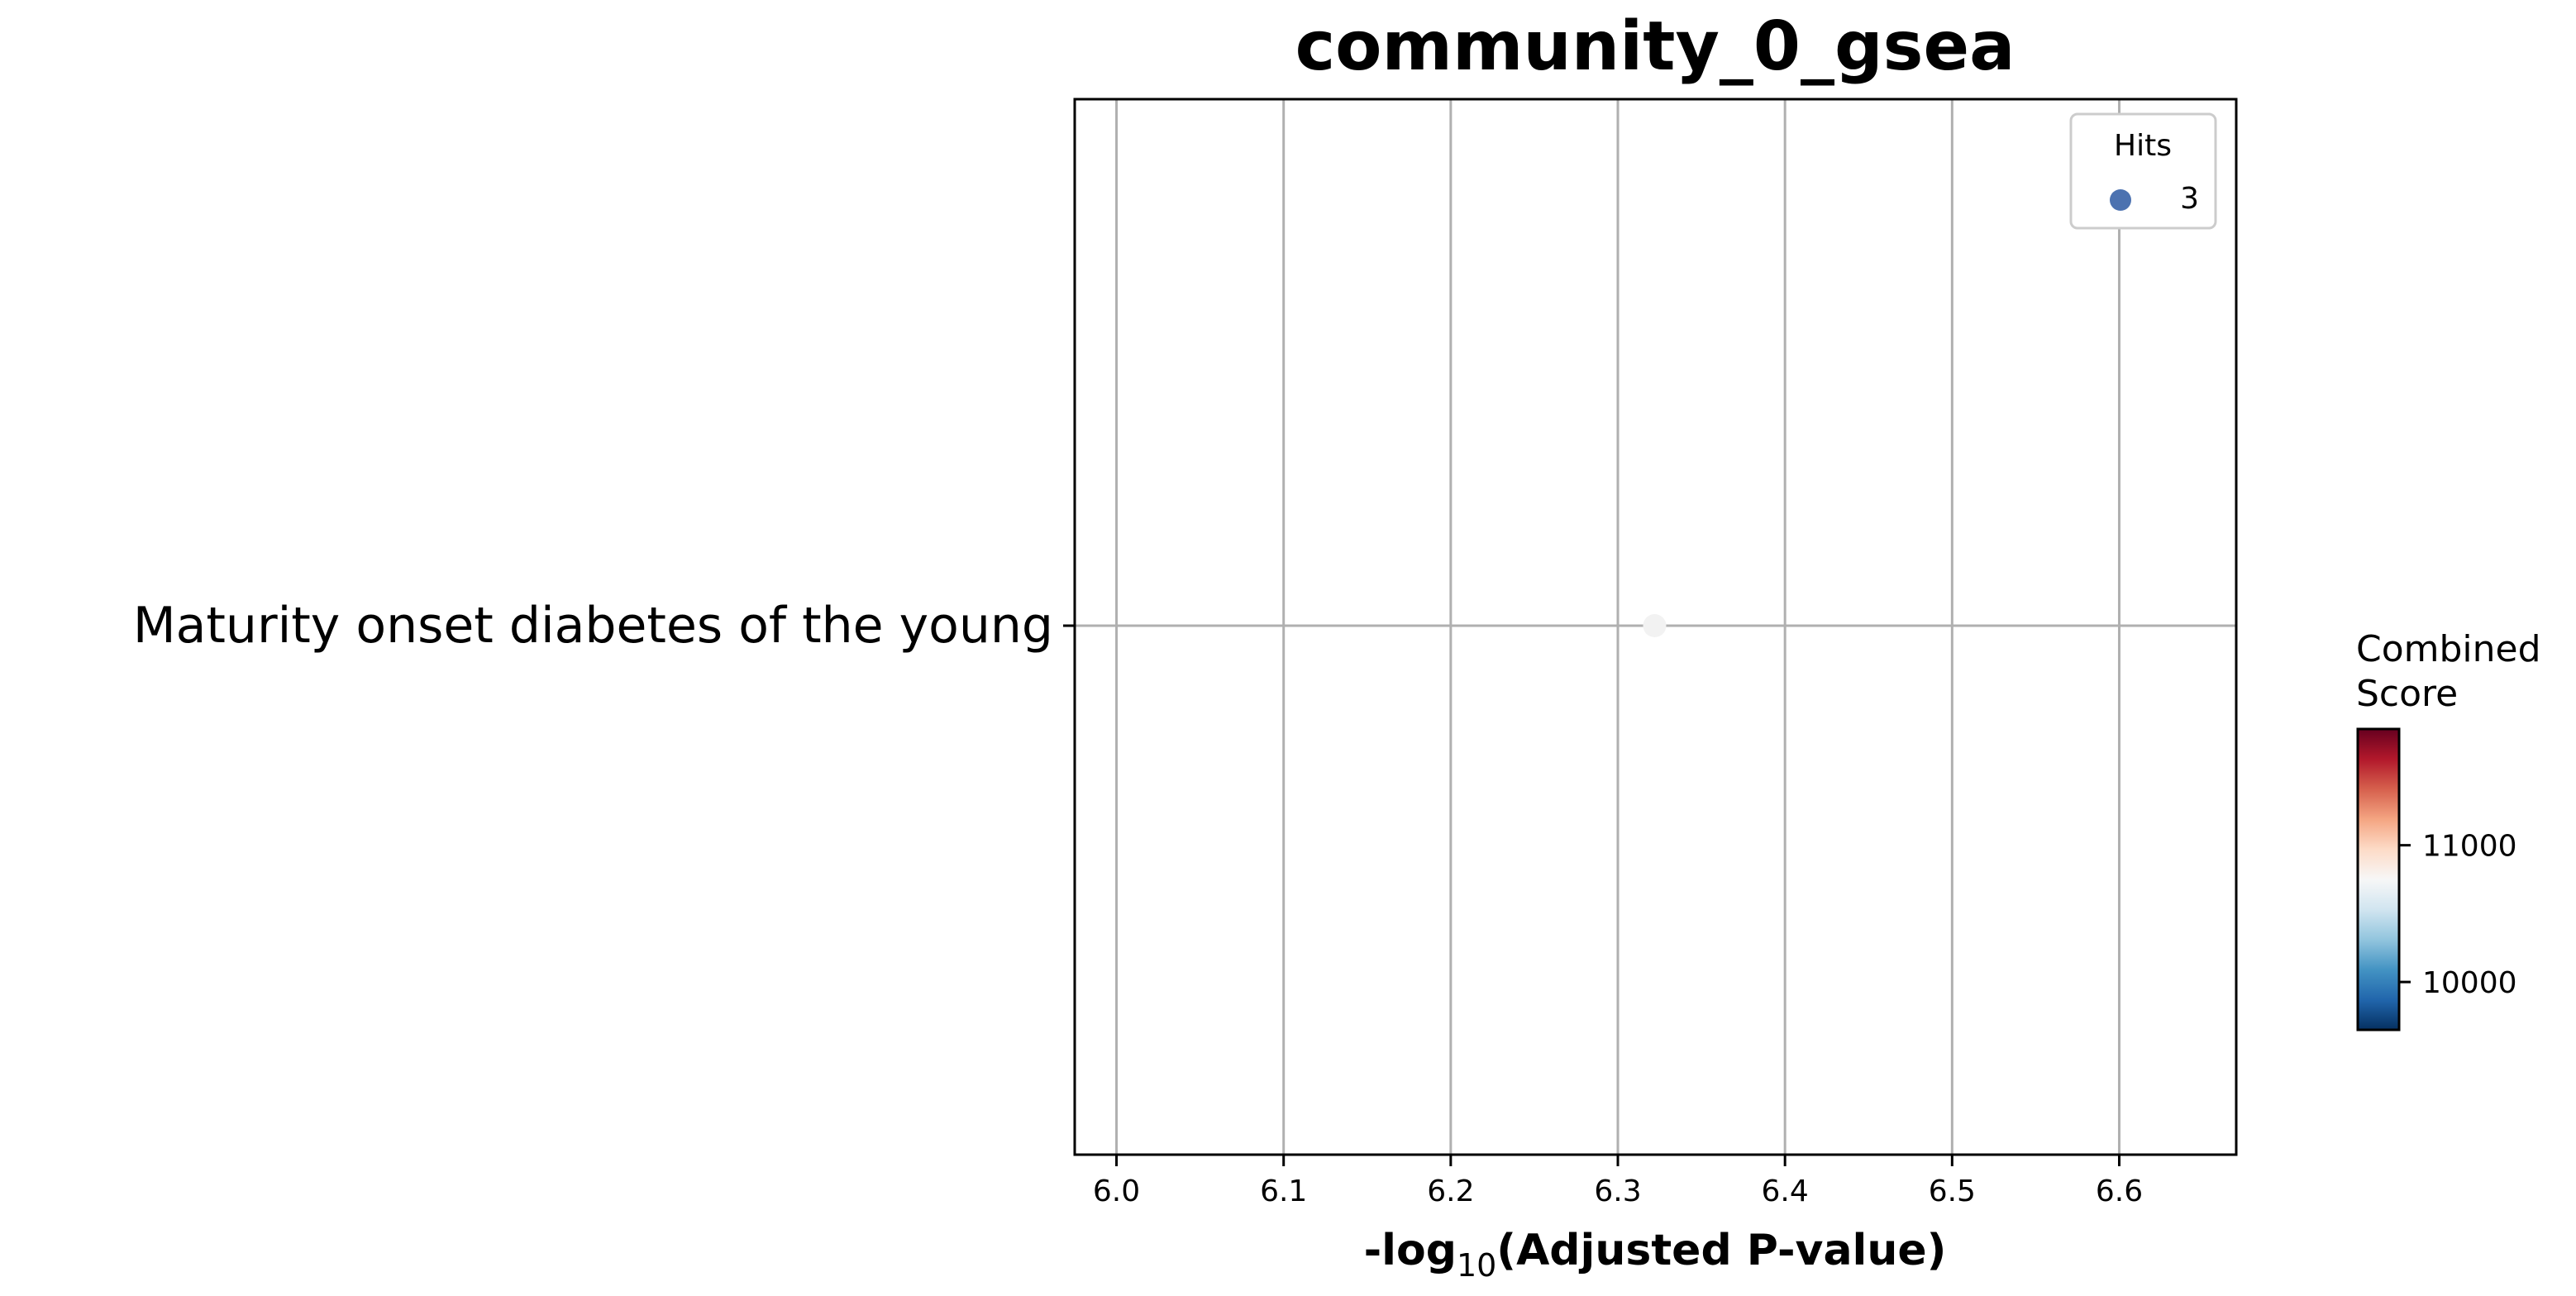  What do you see at coordinates (1785, 1191) in the screenshot?
I see `x-tick-label: 6.4` at bounding box center [1785, 1191].